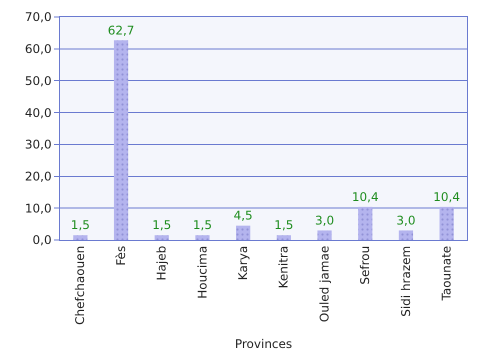  Describe the element at coordinates (405, 281) in the screenshot. I see `x-tick-label: Sidi hrazem` at that location.